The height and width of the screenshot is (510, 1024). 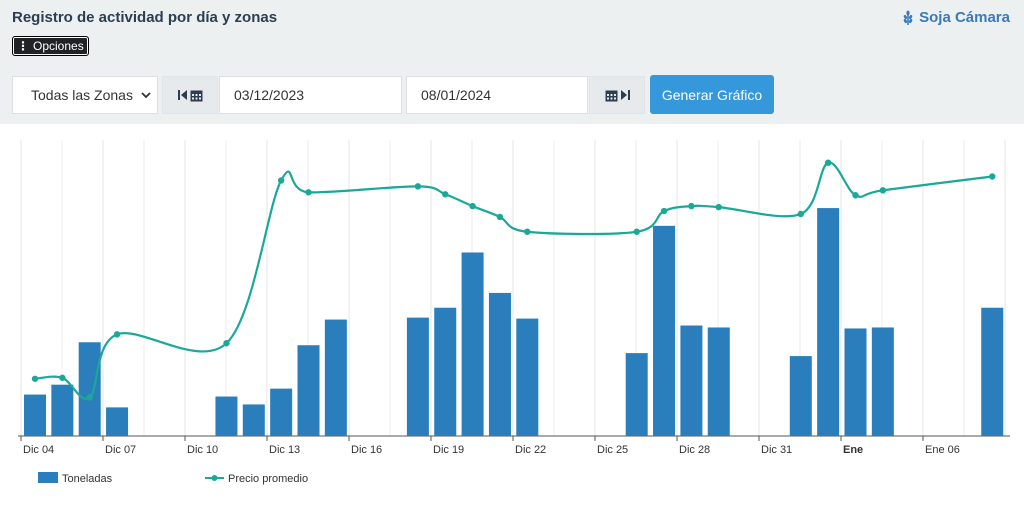 I want to click on x-tick-label: Dic 28, so click(x=694, y=450).